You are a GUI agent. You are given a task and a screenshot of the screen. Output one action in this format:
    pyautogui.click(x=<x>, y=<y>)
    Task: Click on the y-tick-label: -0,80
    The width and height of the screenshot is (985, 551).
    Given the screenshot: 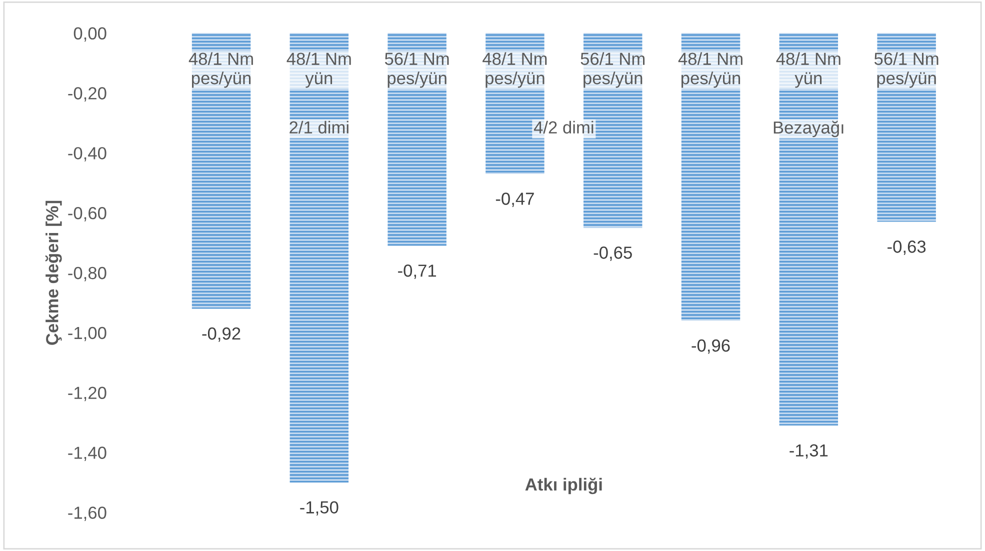 What is the action you would take?
    pyautogui.click(x=87, y=274)
    